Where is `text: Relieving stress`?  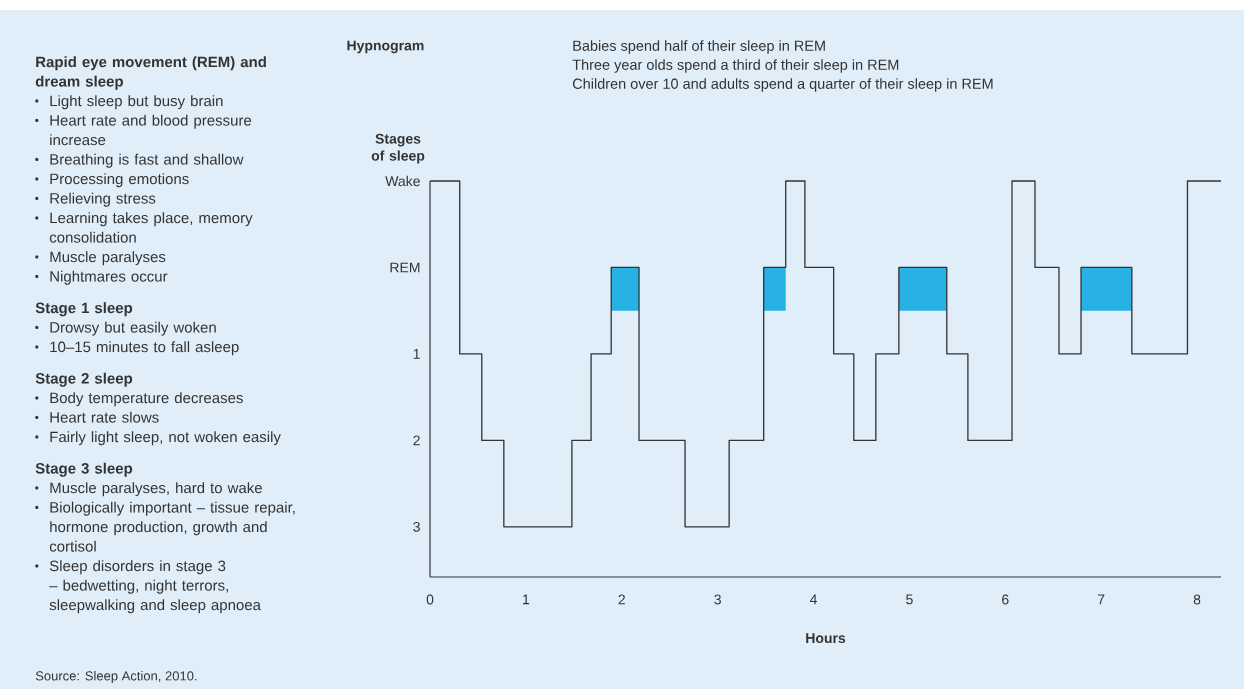
text: Relieving stress is located at coordinates (103, 199).